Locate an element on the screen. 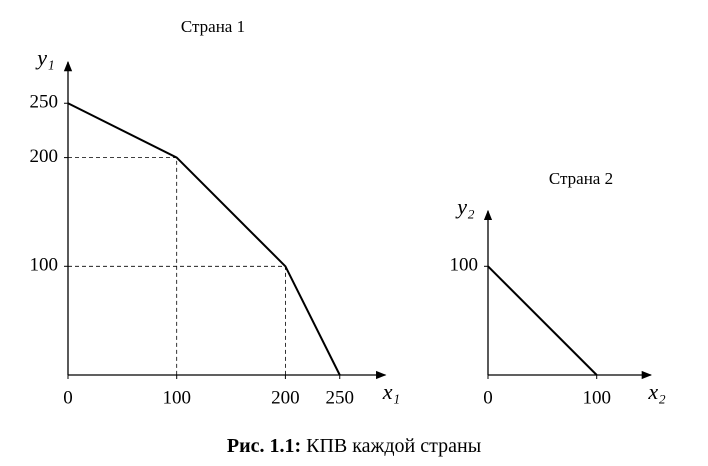  x-axis-label: x₁ is located at coordinates (391, 391).